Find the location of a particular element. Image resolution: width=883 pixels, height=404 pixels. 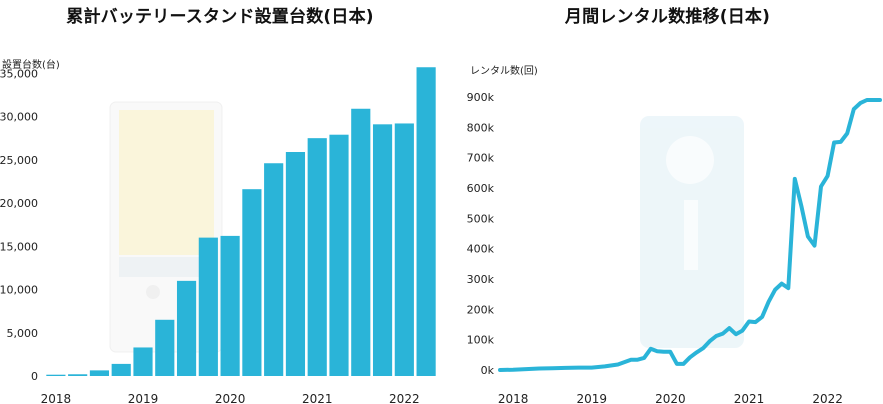

y-tick-label: 600k is located at coordinates (481, 188).